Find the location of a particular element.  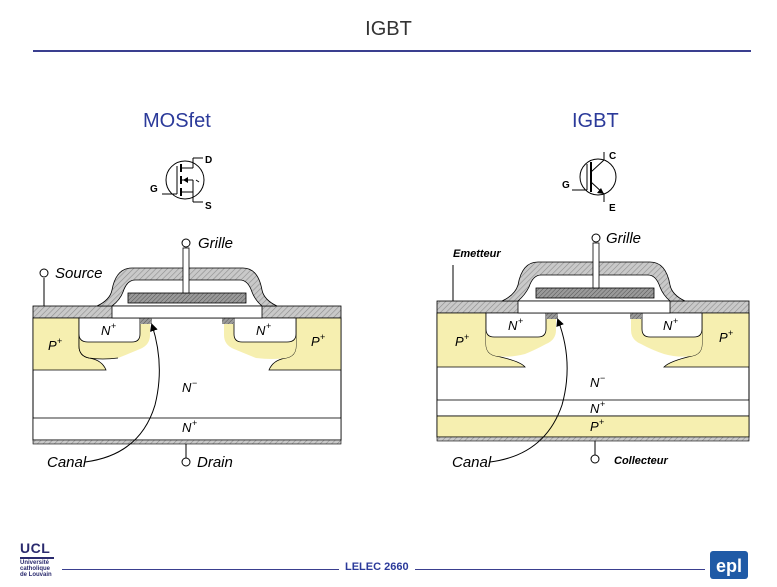

ucl-logo-bar is located at coordinates (37, 558).